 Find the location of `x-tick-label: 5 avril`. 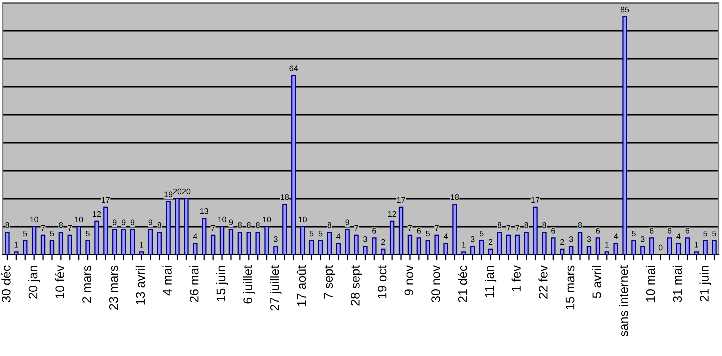

x-tick-label: 5 avril is located at coordinates (597, 282).